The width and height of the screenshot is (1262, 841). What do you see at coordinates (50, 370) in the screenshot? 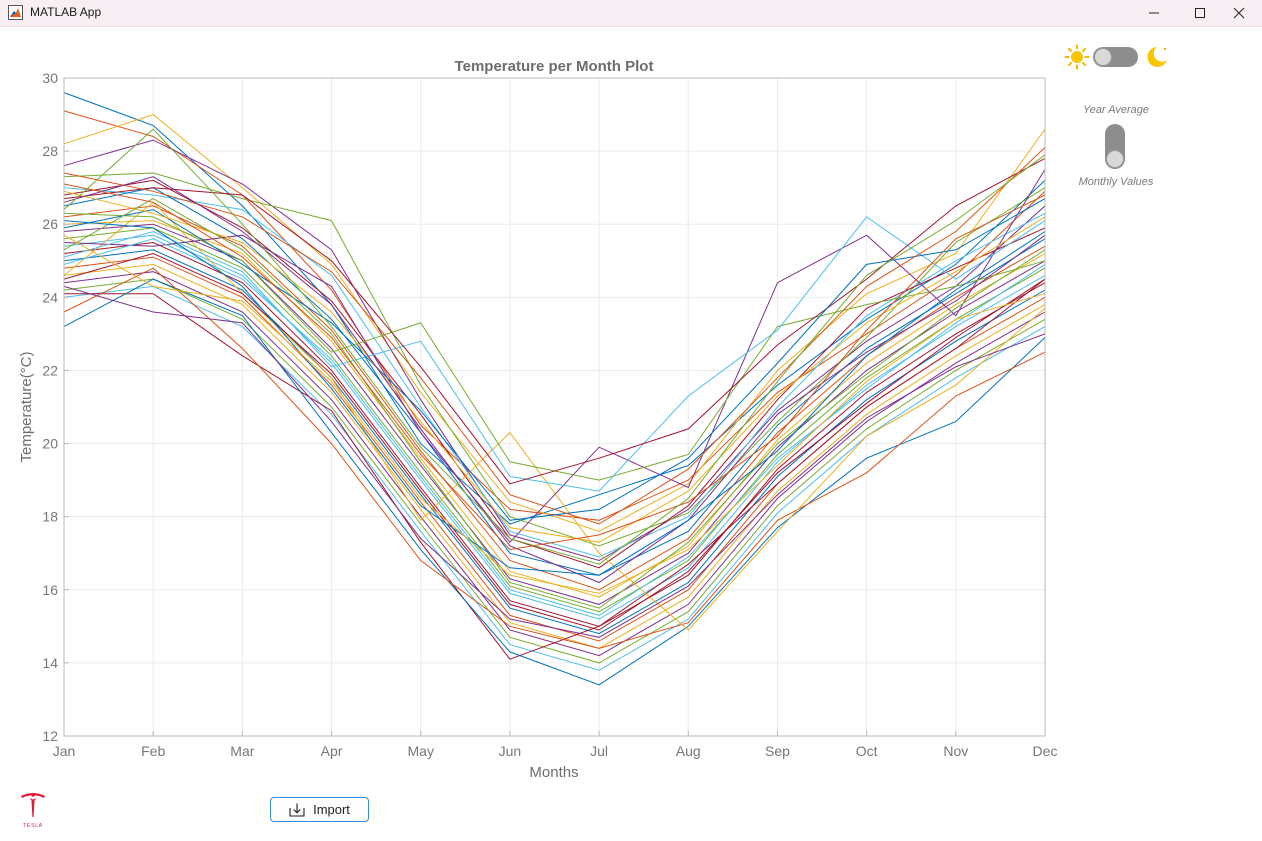
I see `y-tick-label: 22` at bounding box center [50, 370].